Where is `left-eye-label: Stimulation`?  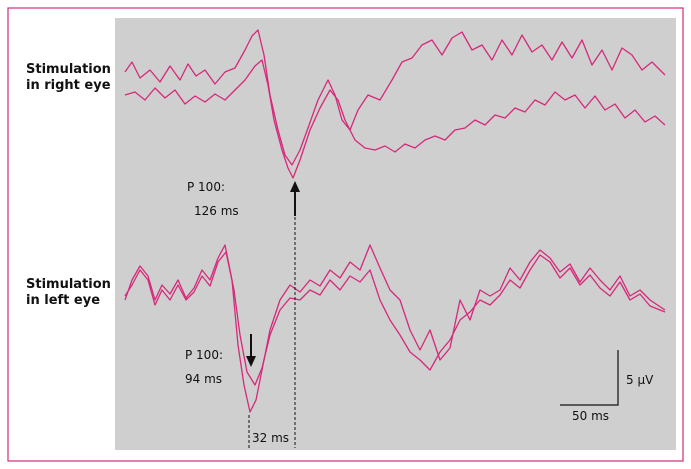 left-eye-label: Stimulation is located at coordinates (68, 284).